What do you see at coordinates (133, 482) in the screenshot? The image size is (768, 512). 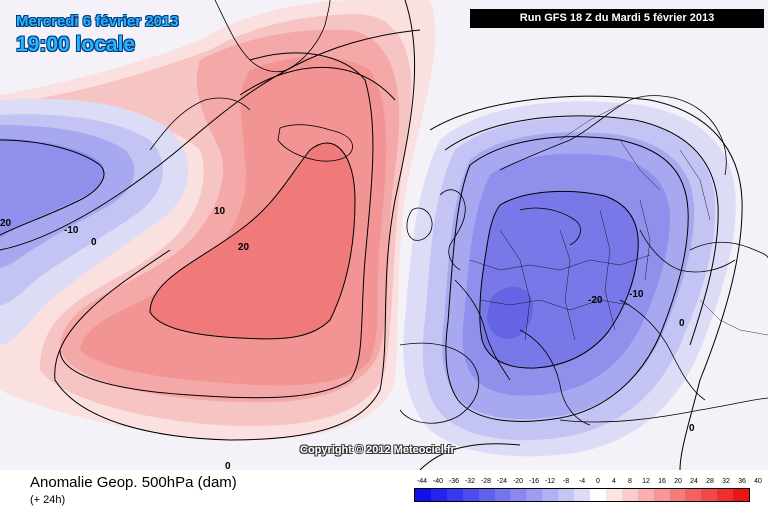 I see `map-title: Anomalie Geop. 500hPa (dam)` at bounding box center [133, 482].